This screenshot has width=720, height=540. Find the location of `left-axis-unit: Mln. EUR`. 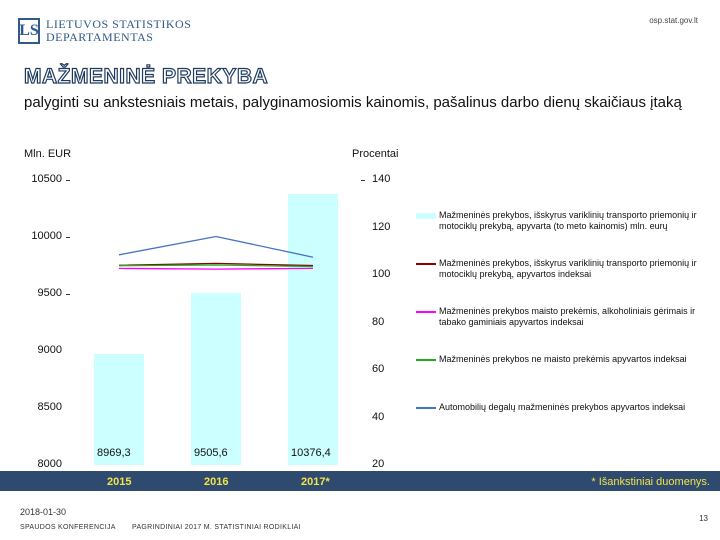

left-axis-unit: Mln. EUR is located at coordinates (48, 154).